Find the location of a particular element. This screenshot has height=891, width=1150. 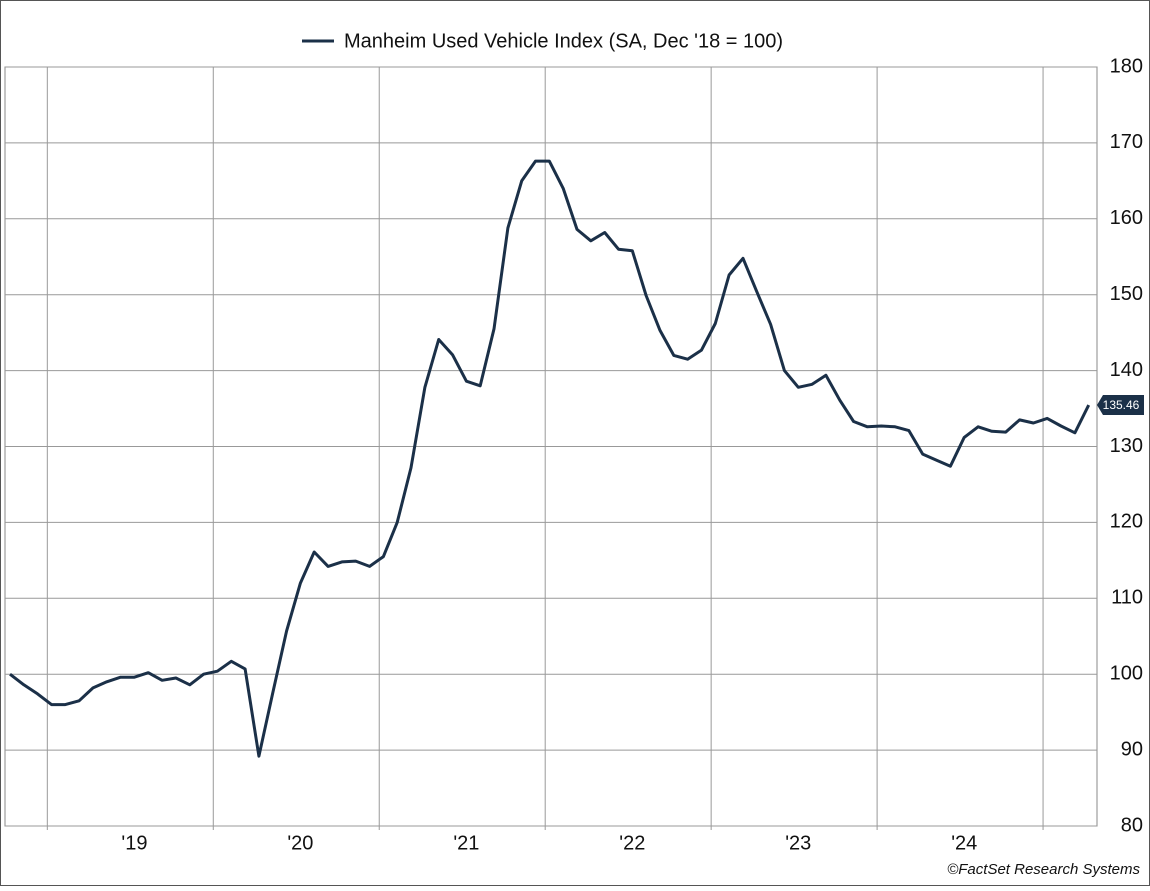

x-tick-label: '24 is located at coordinates (964, 843).